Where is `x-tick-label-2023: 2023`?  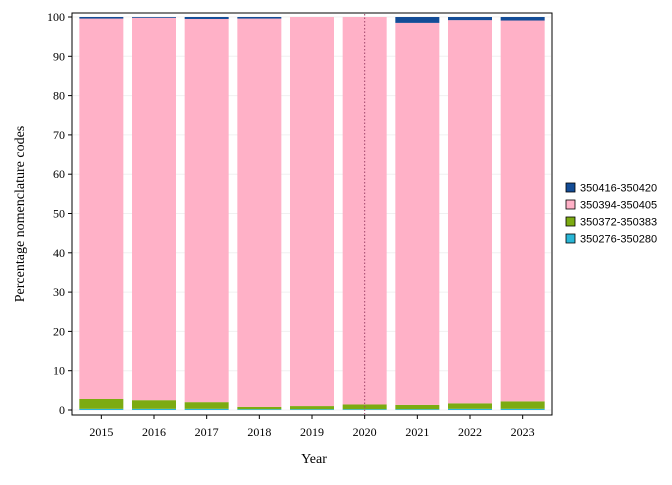
x-tick-label-2023: 2023 is located at coordinates (523, 432).